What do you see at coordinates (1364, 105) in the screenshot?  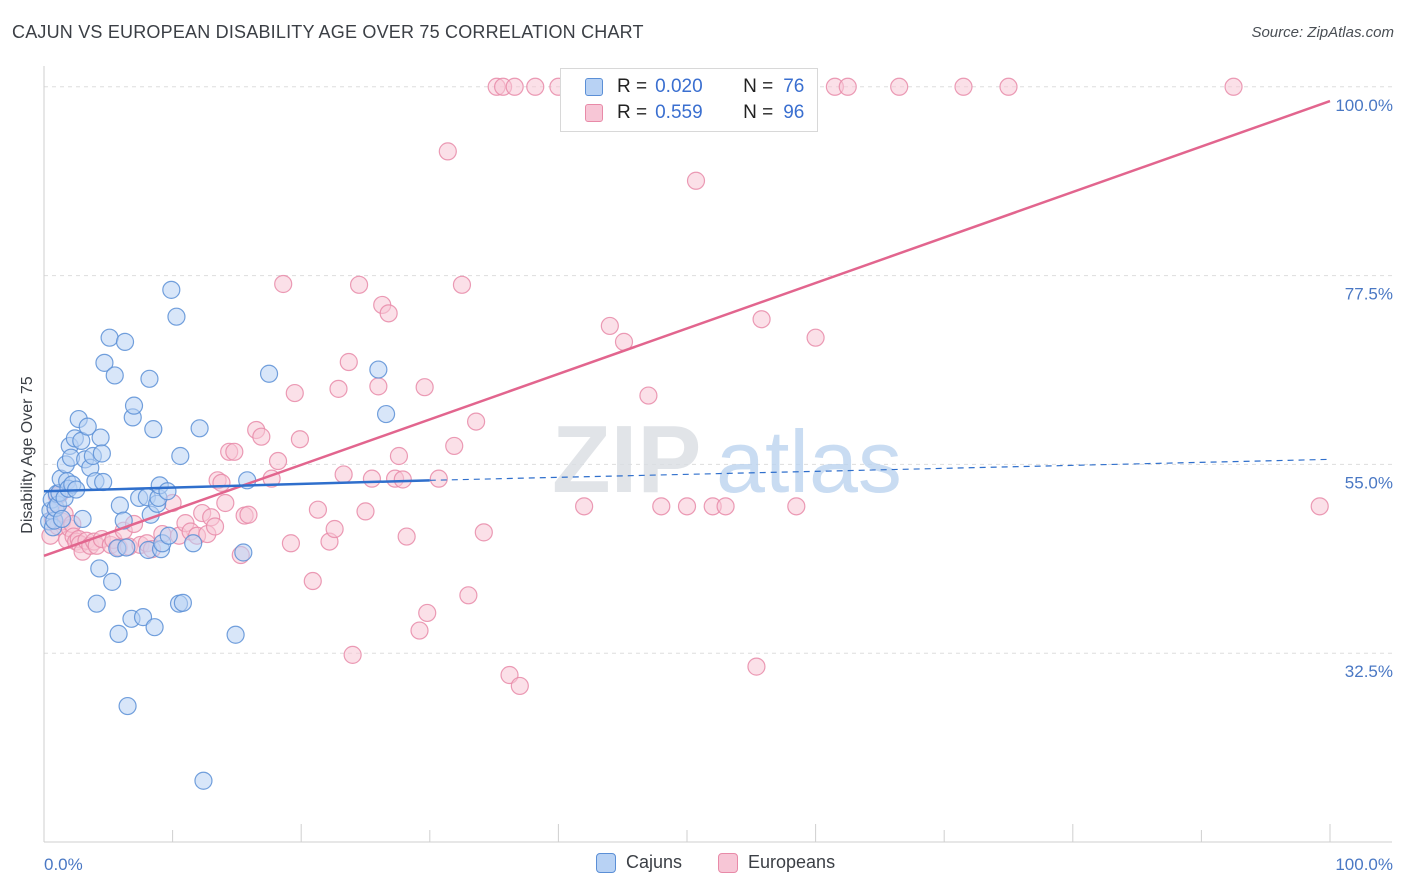 I see `y-tick-label: 100.0%` at bounding box center [1364, 105].